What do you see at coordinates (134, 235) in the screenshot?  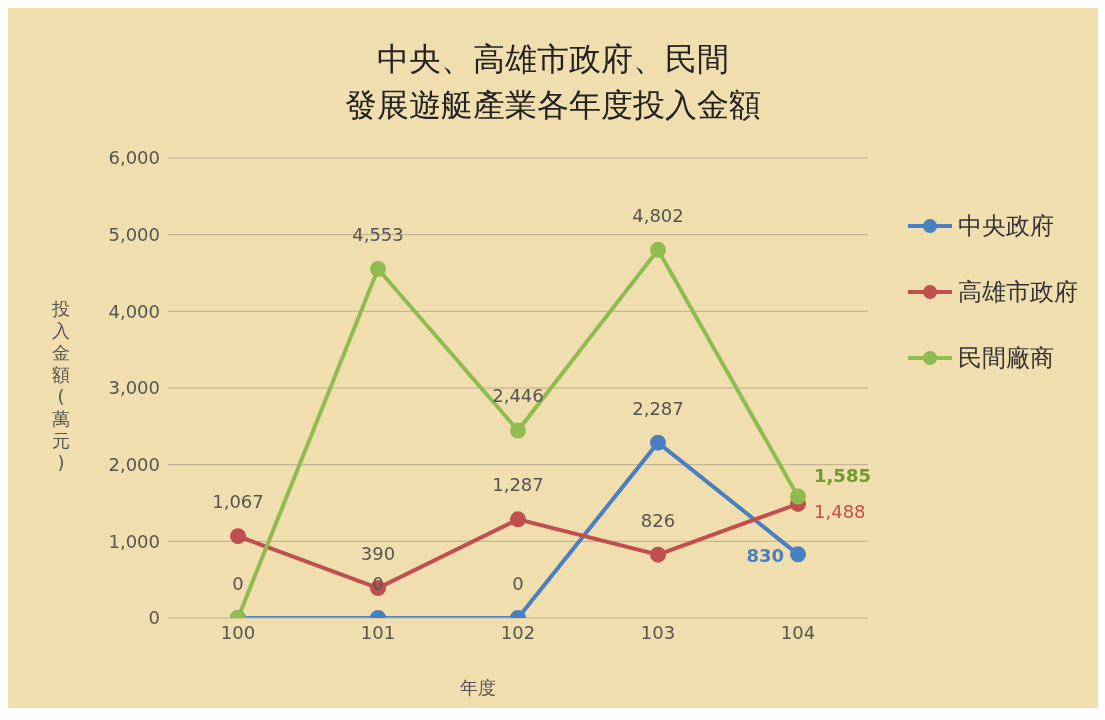 I see `y-tick-label: 5,000` at bounding box center [134, 235].